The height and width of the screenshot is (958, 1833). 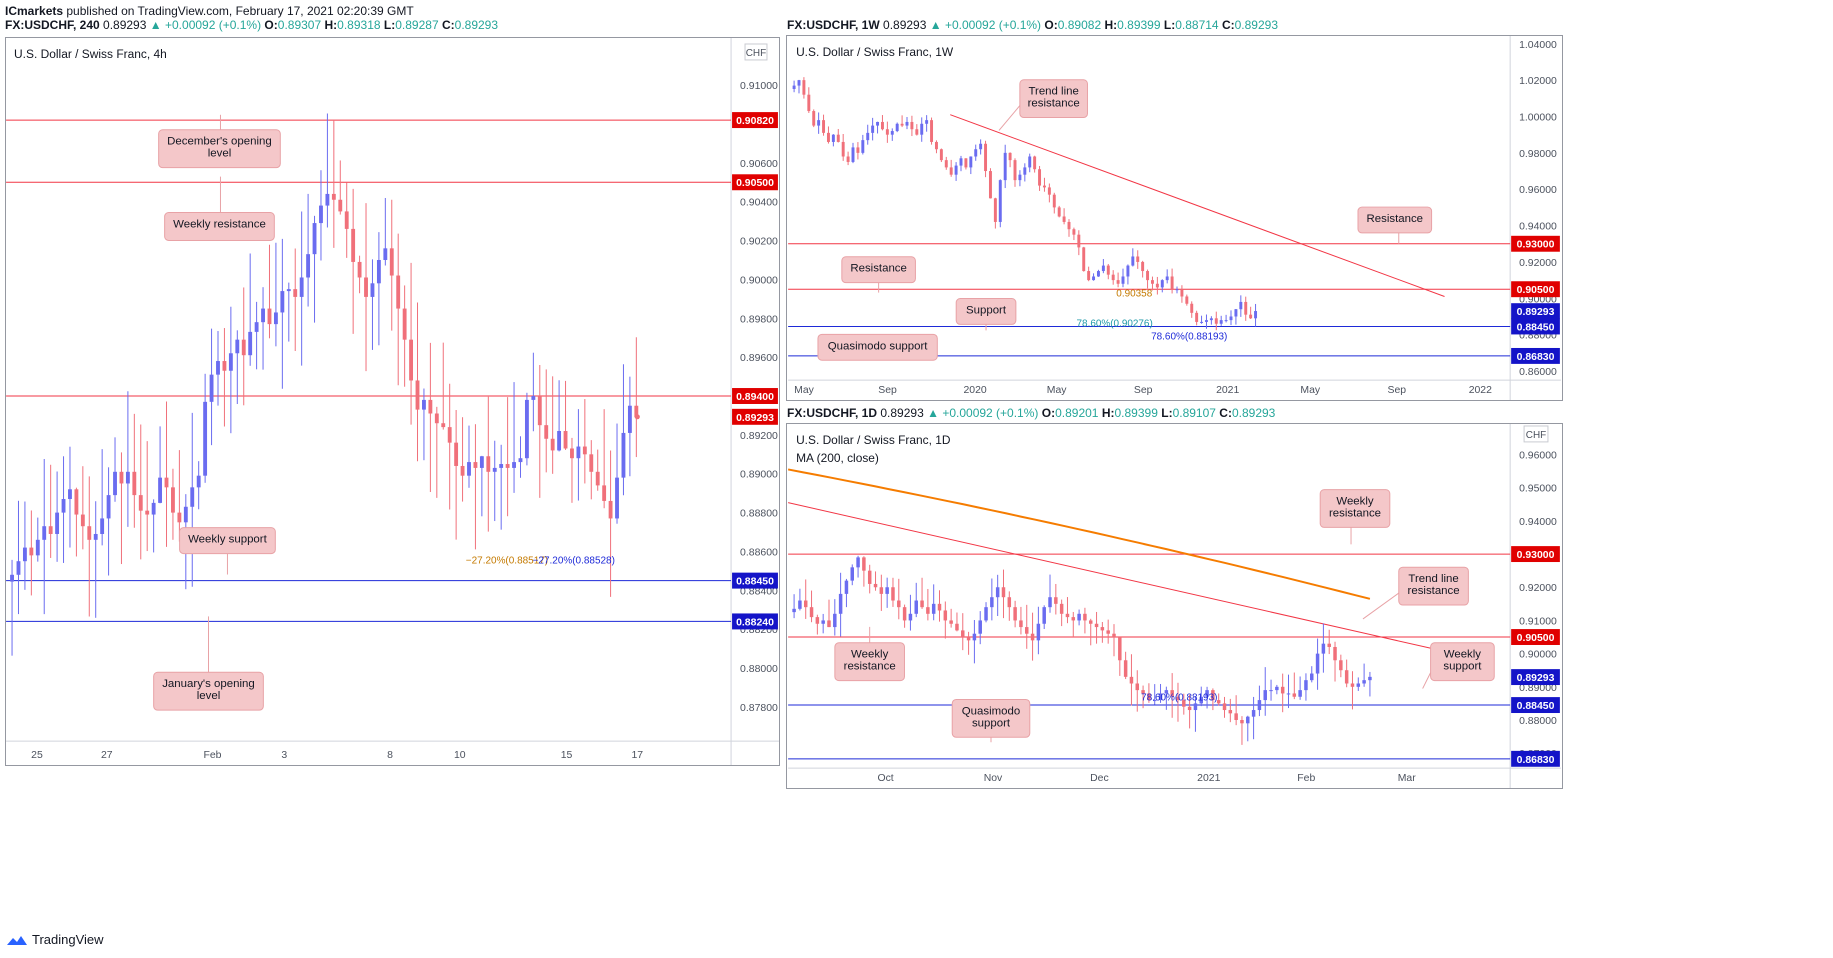 I want to click on trend-line, so click(x=1197, y=205).